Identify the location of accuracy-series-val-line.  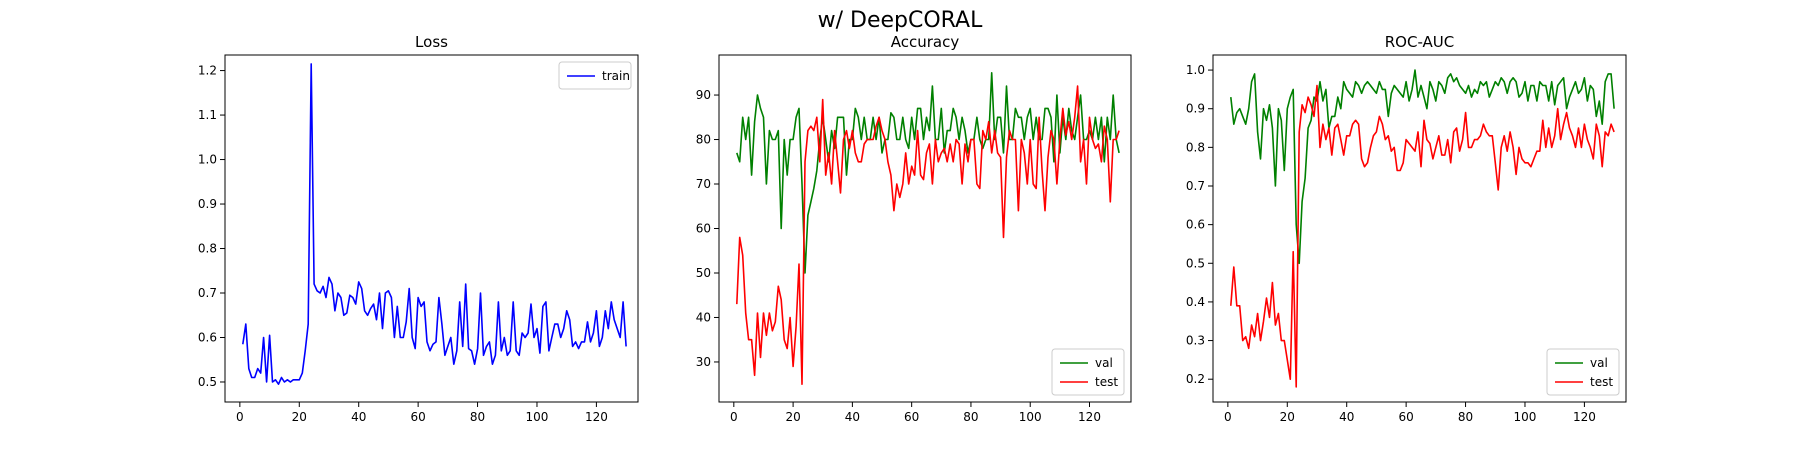
(928, 173).